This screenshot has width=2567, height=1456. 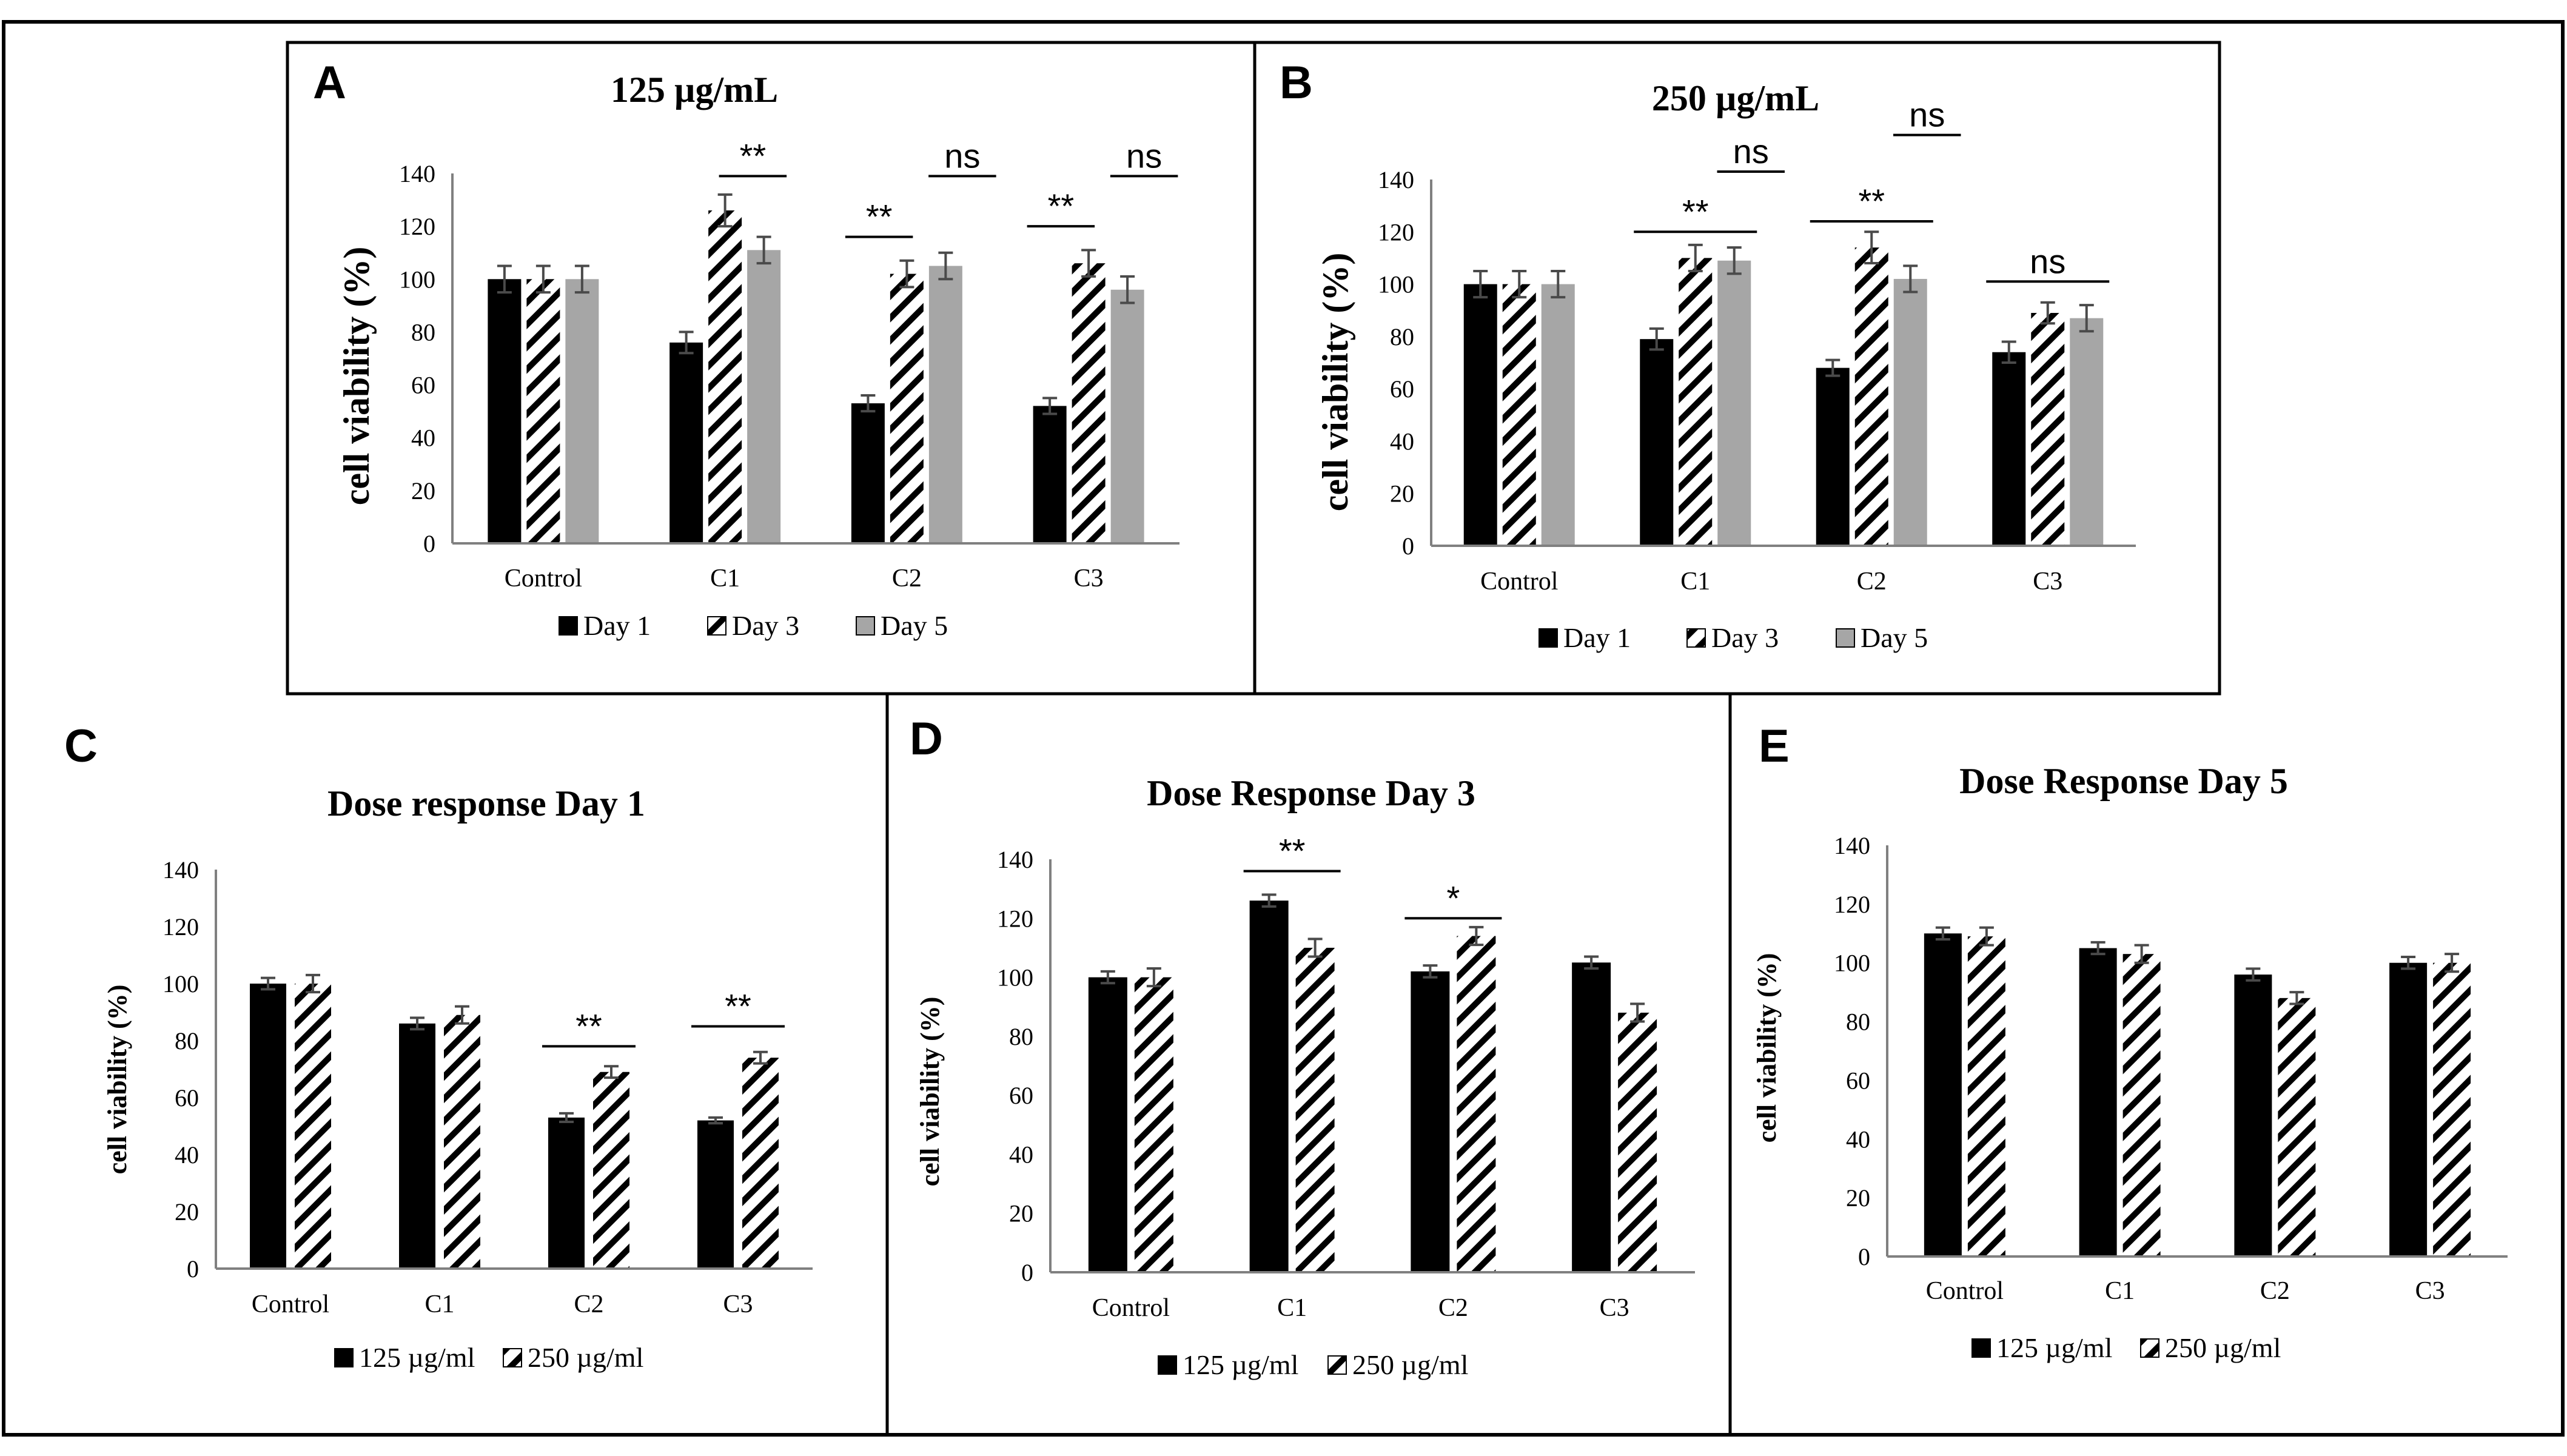 I want to click on chart-title: Dose response Day 1, so click(x=486, y=803).